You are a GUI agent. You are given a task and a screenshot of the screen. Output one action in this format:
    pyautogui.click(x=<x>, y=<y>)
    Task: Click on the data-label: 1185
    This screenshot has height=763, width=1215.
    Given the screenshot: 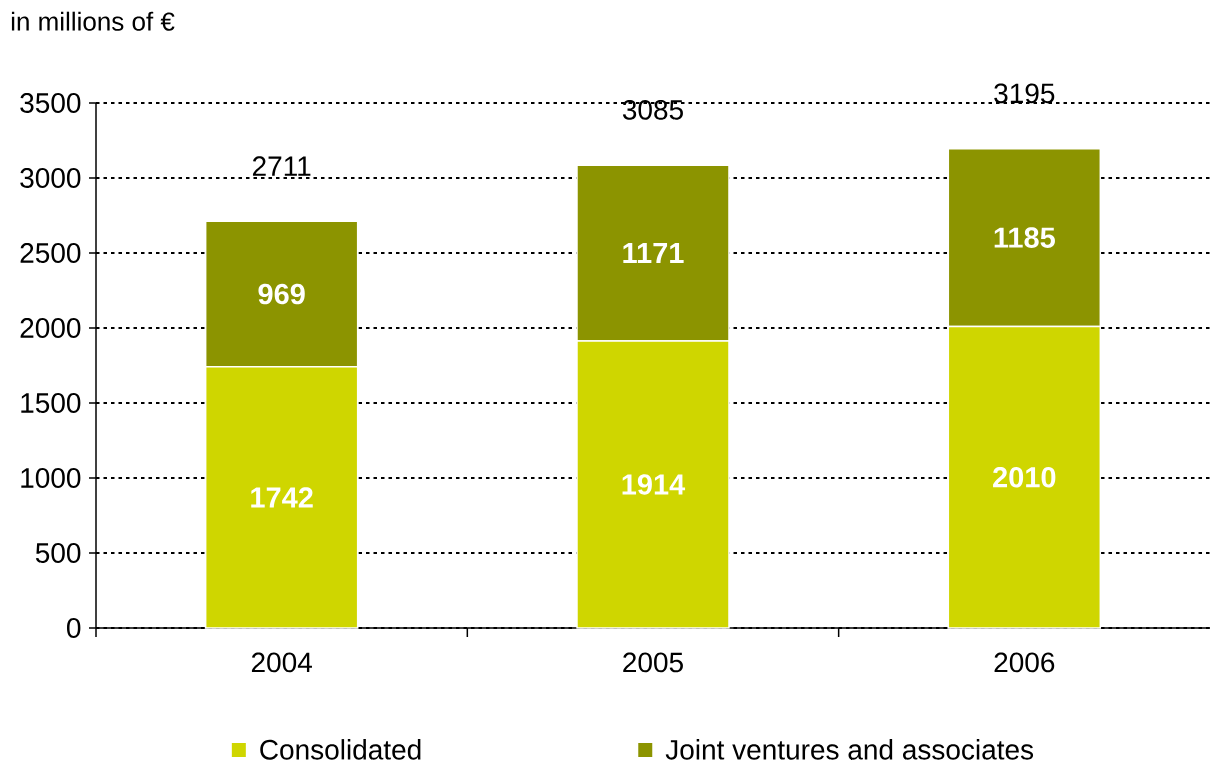 What is the action you would take?
    pyautogui.click(x=1024, y=237)
    